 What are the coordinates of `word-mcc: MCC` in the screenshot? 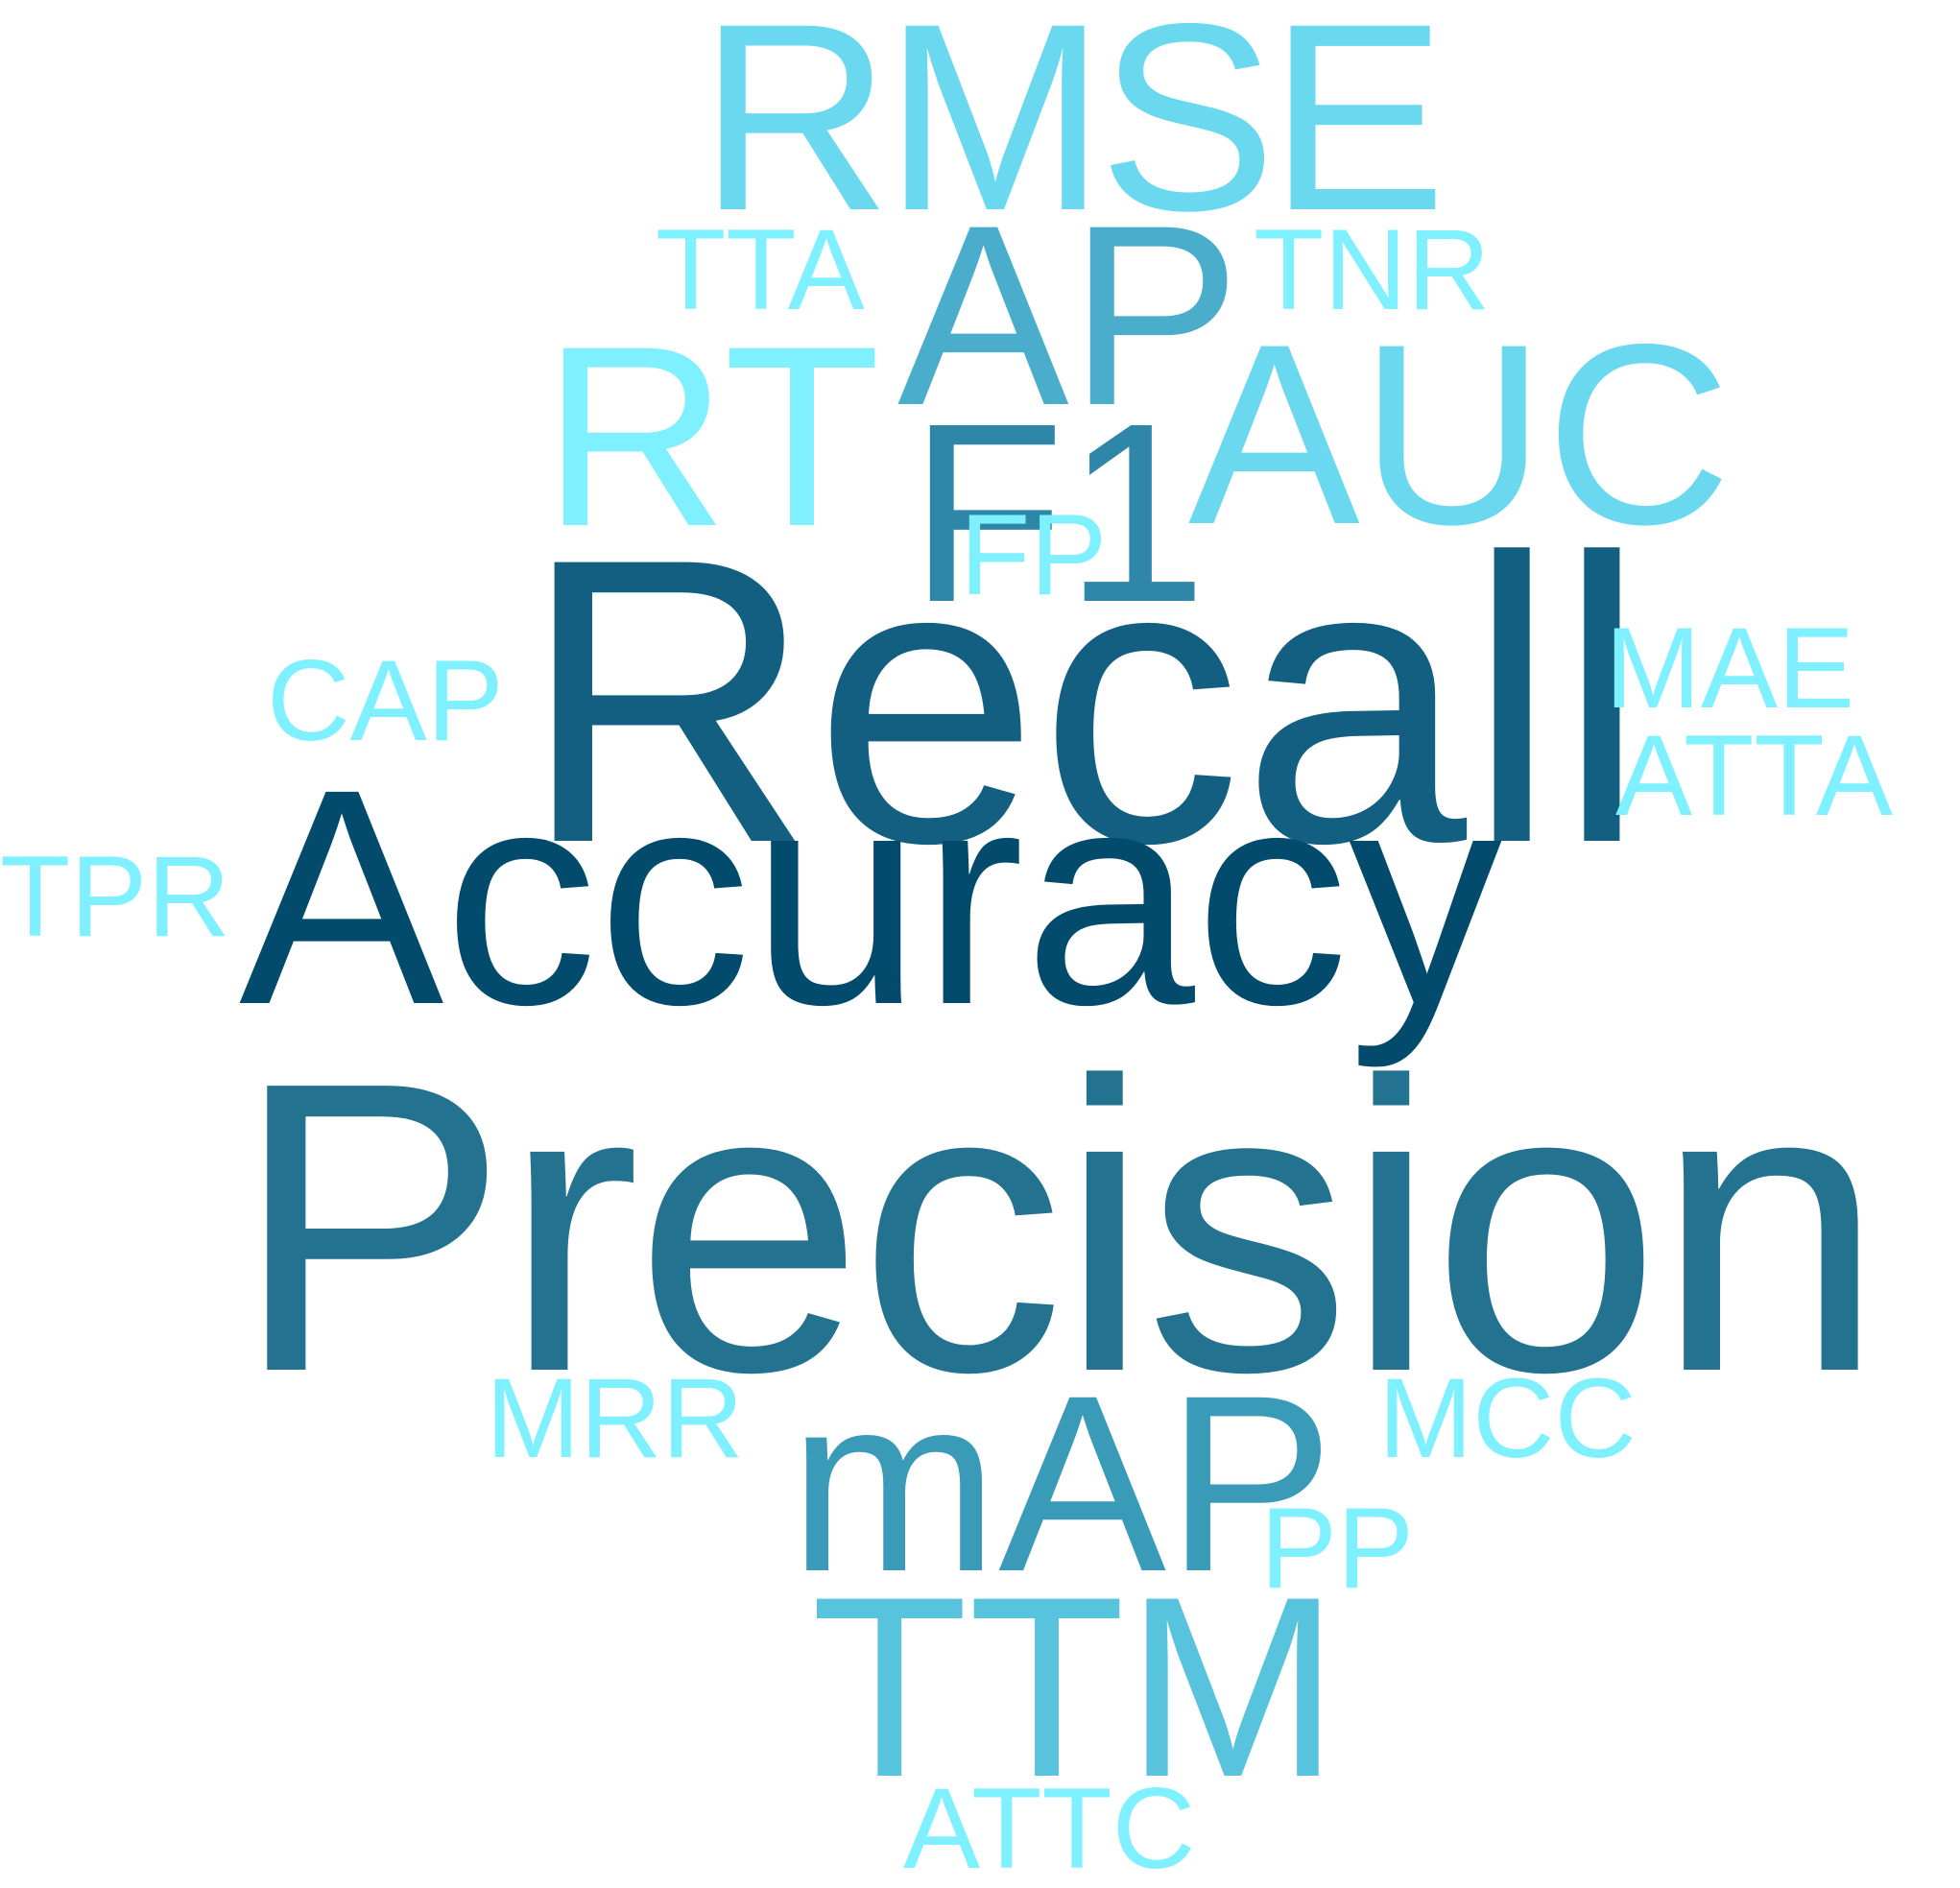 It's located at (1507, 1419).